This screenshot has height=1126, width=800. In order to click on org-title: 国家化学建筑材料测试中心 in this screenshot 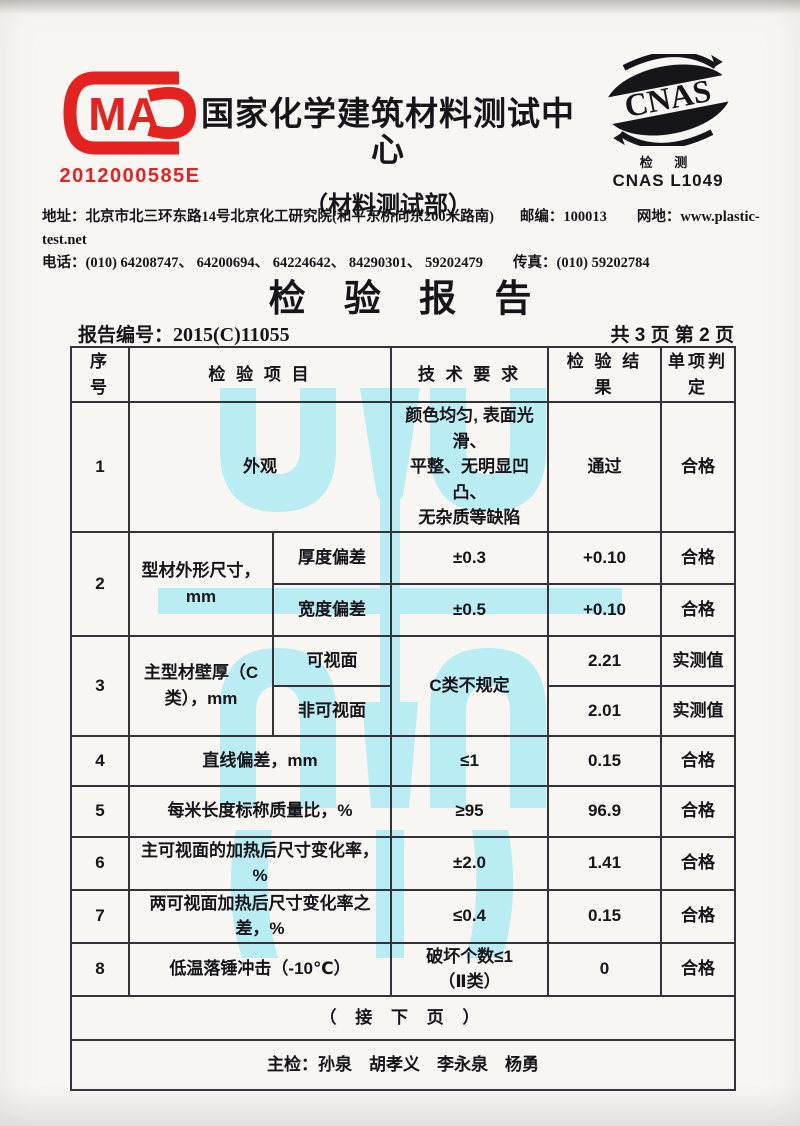, I will do `click(388, 132)`.